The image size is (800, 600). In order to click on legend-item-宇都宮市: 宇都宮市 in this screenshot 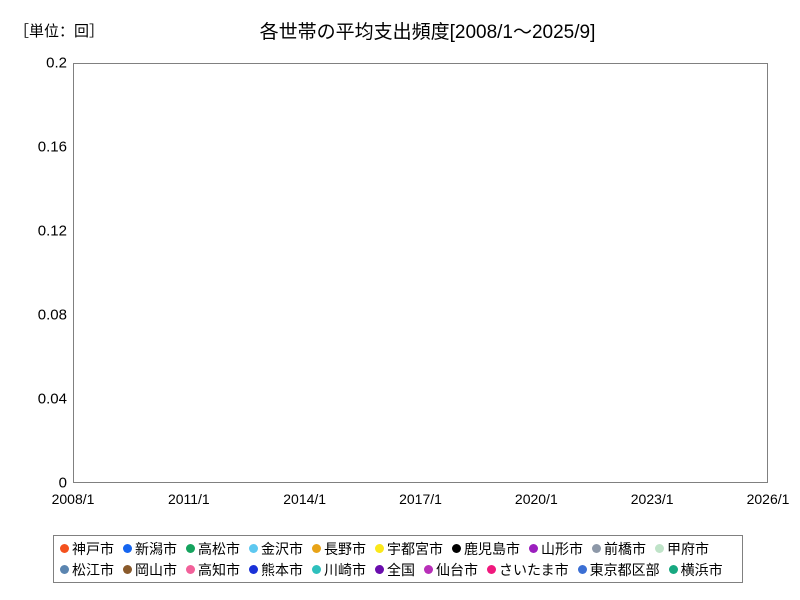, I will do `click(409, 549)`.